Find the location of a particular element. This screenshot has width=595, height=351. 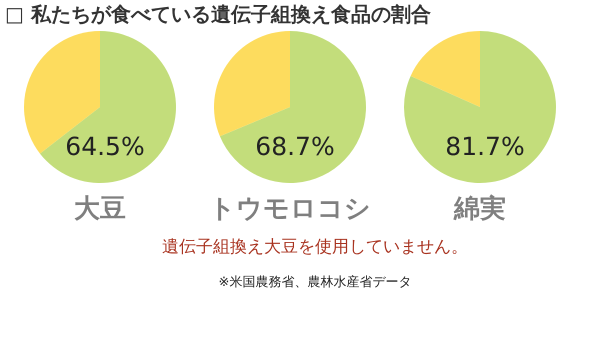

text: 大豆 is located at coordinates (100, 209).